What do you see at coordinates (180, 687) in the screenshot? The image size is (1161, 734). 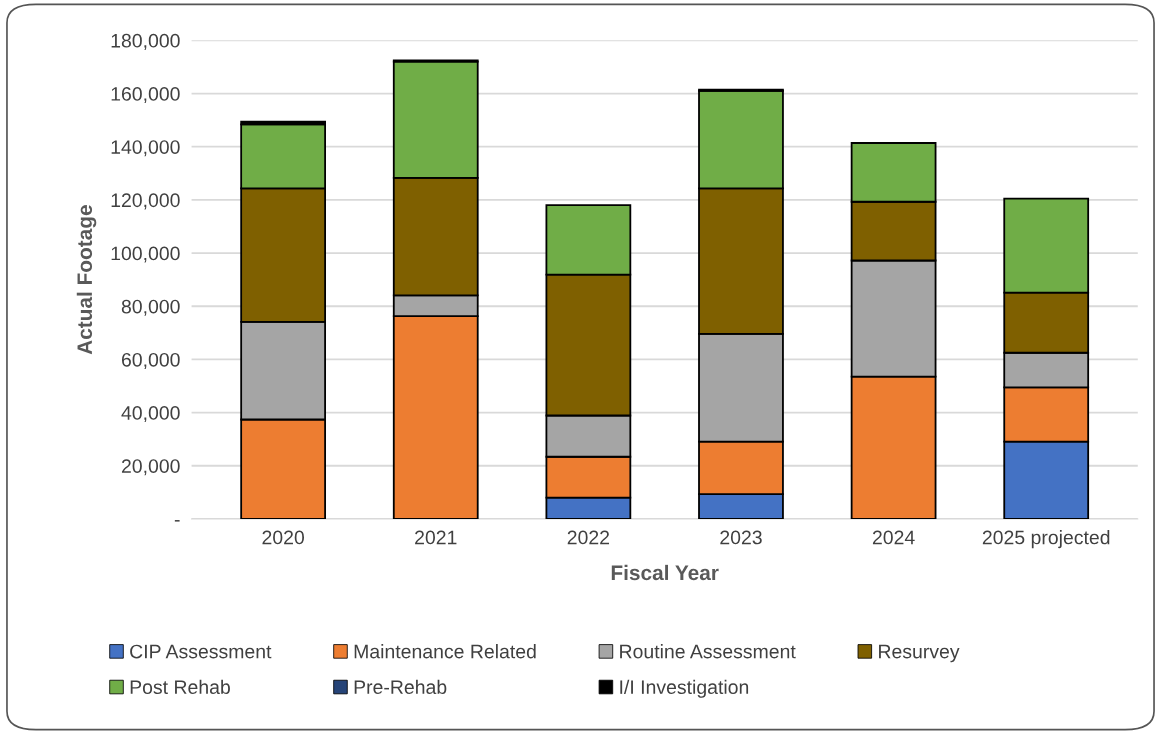 I see `legend-label: Post Rehab` at bounding box center [180, 687].